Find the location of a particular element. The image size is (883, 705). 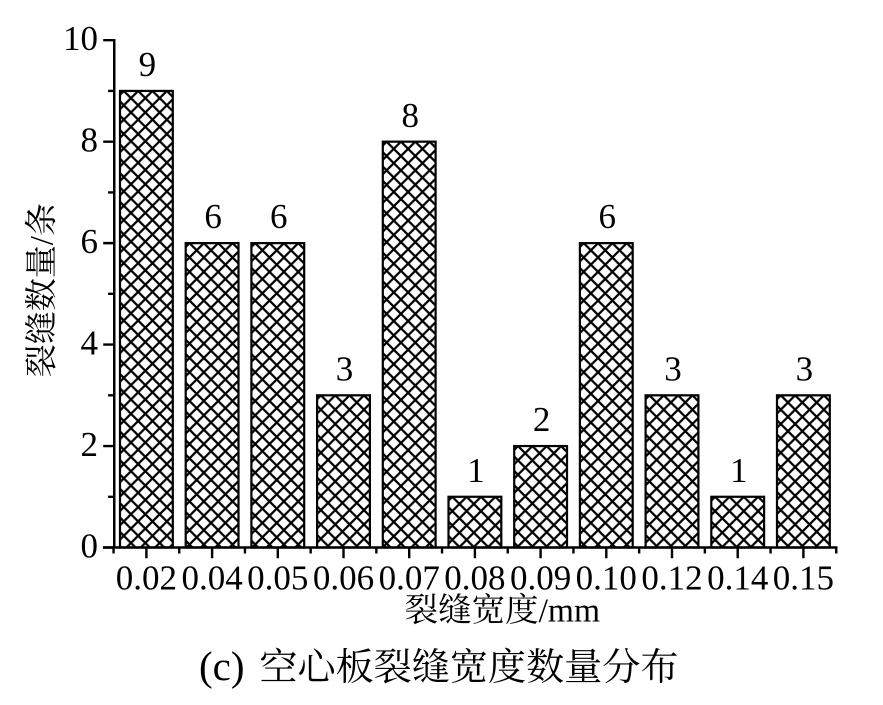

svg-text: 0.06 is located at coordinates (343, 578).